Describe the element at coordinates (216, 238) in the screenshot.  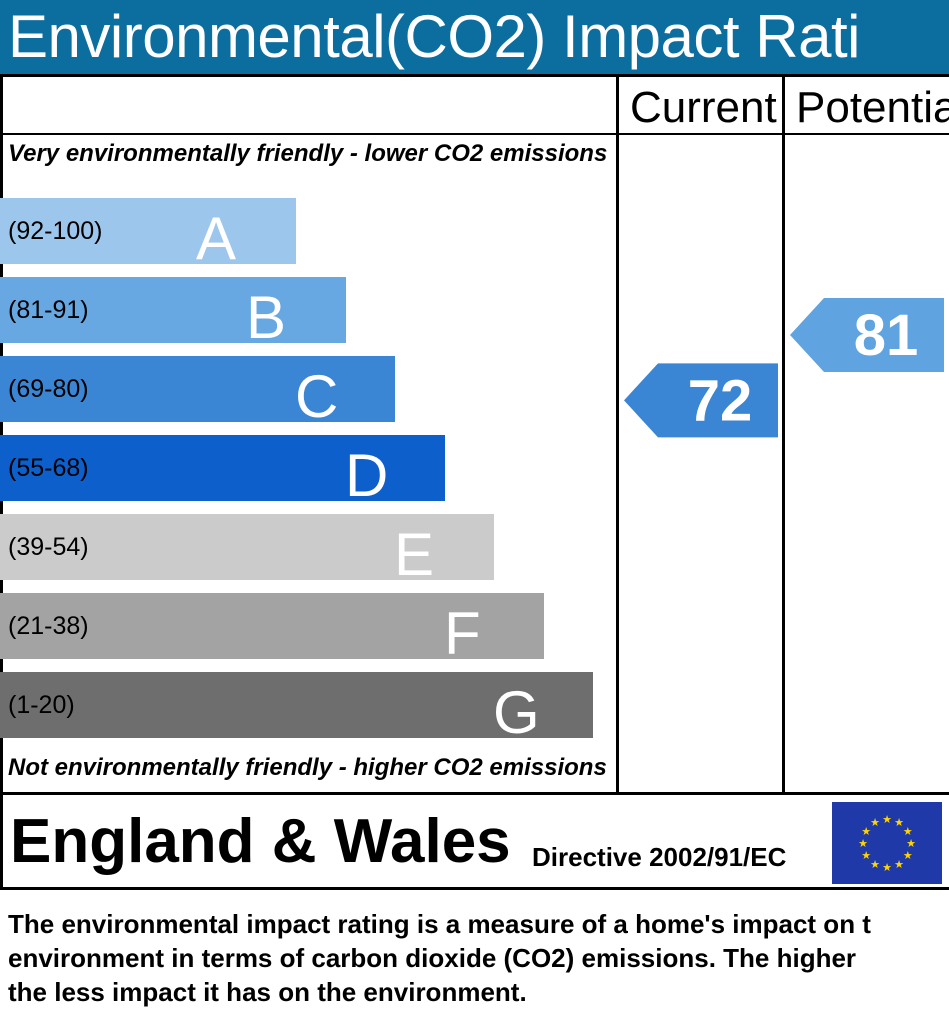
I see `band-letter: A` at that location.